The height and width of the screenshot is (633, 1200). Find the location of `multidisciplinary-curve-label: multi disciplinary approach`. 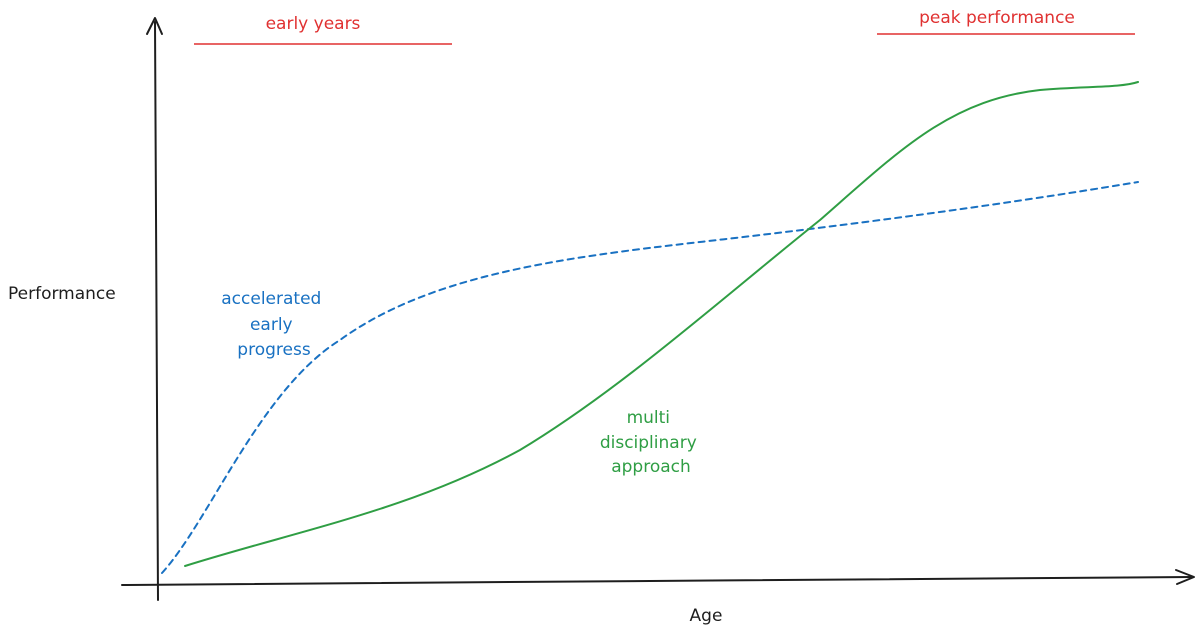

multidisciplinary-curve-label: multi disciplinary approach is located at coordinates (651, 442).